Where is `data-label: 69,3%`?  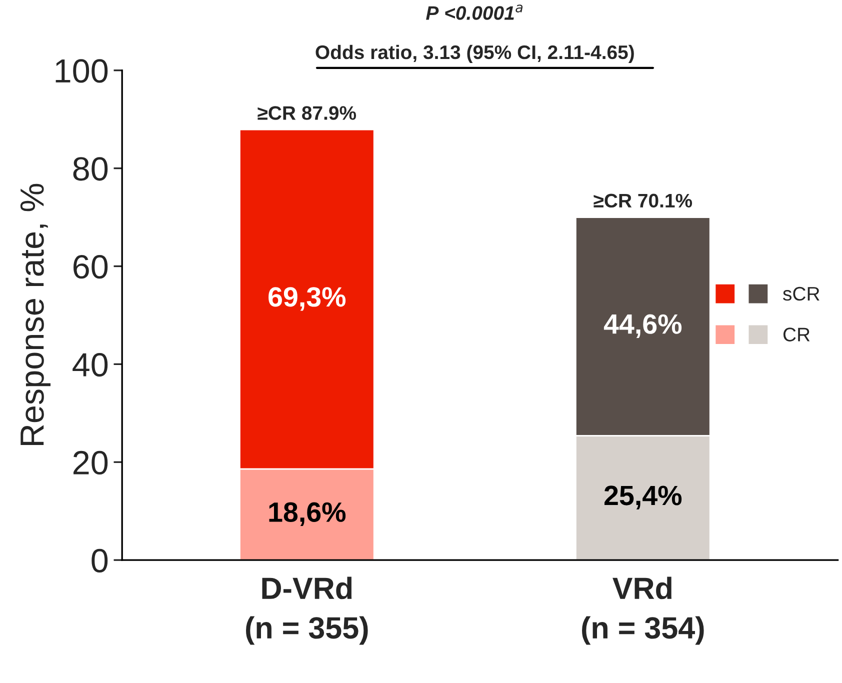
data-label: 69,3% is located at coordinates (307, 299).